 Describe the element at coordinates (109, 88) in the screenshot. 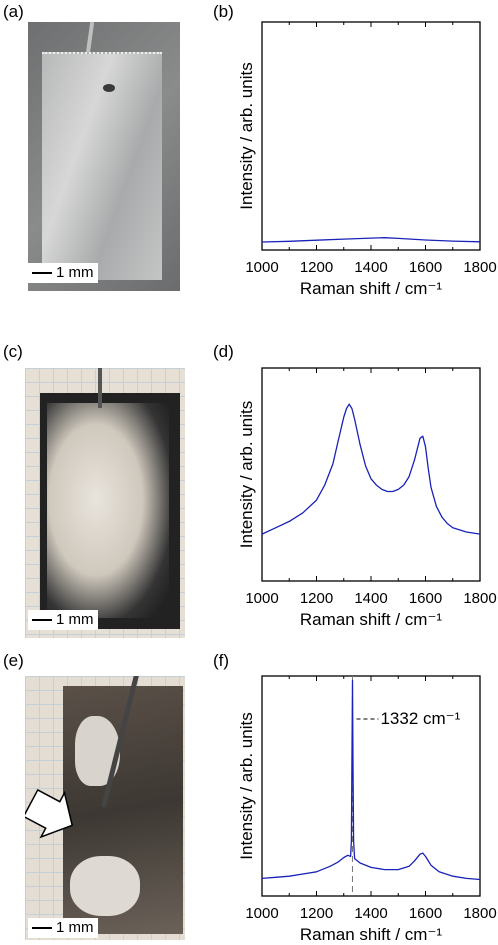

I see `plate-hole` at that location.